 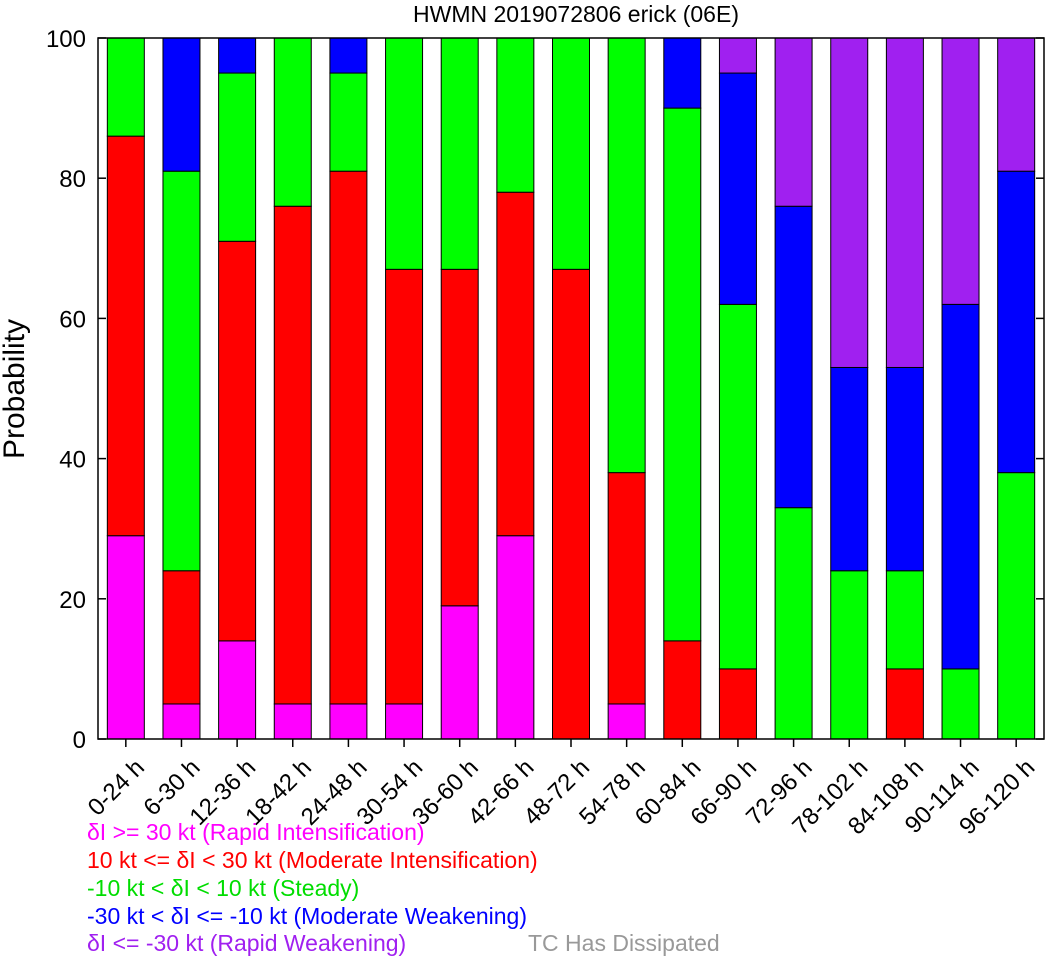 What do you see at coordinates (72, 179) in the screenshot?
I see `y-tick-label-80: 80` at bounding box center [72, 179].